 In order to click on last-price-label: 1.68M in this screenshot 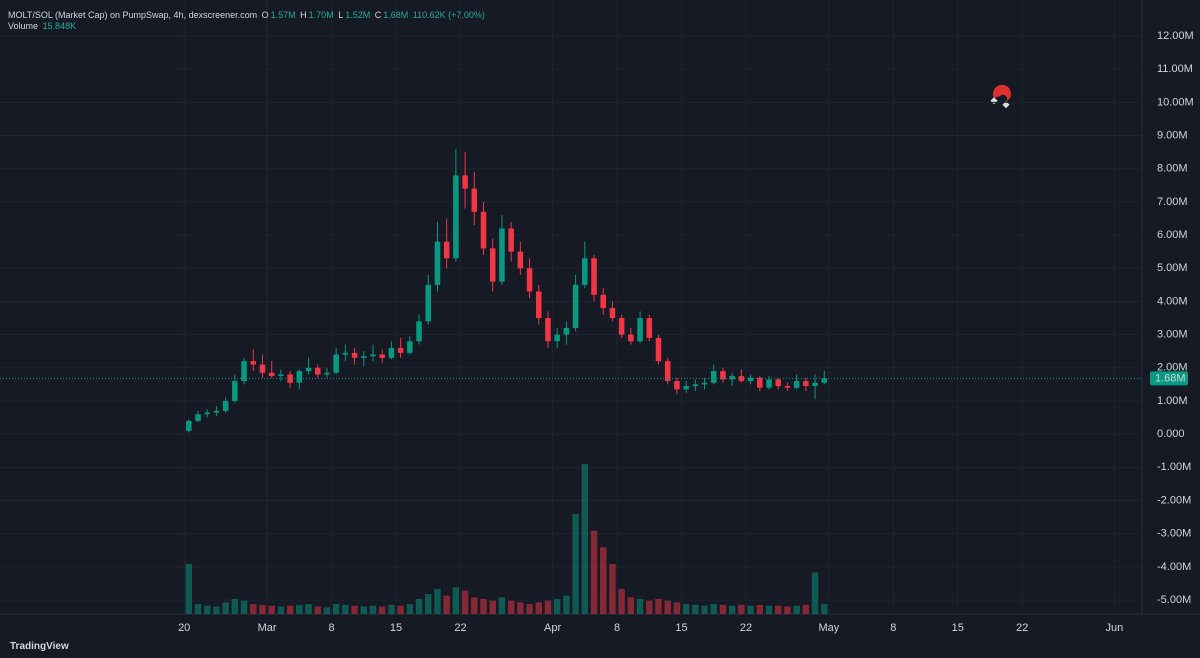, I will do `click(1170, 378)`.